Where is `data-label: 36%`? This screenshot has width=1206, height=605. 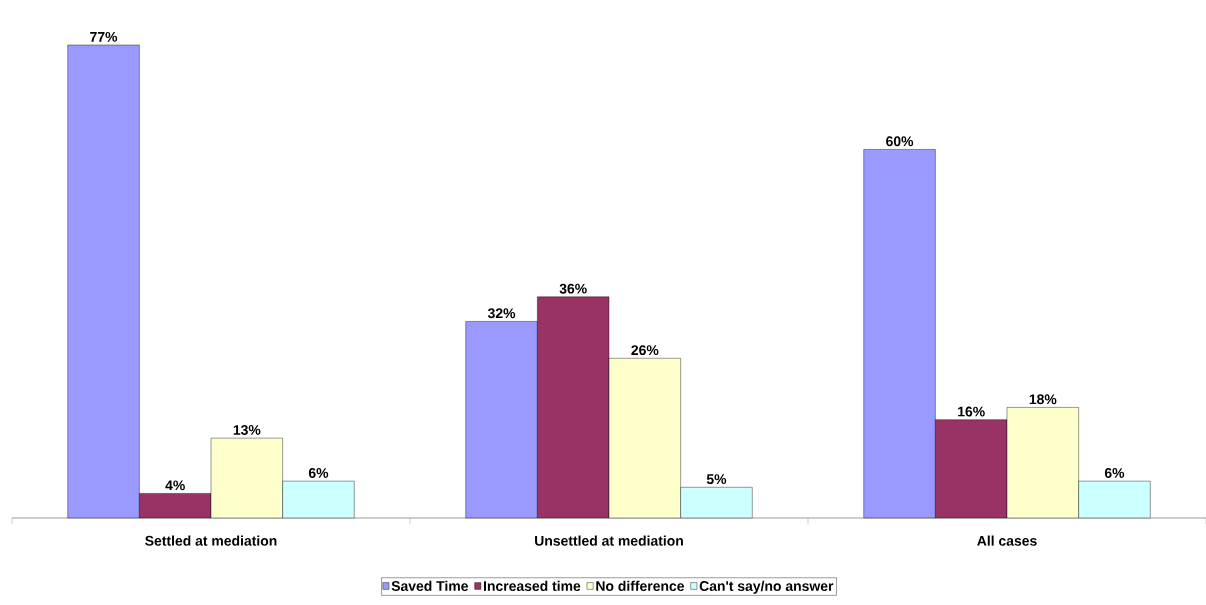
data-label: 36% is located at coordinates (573, 288).